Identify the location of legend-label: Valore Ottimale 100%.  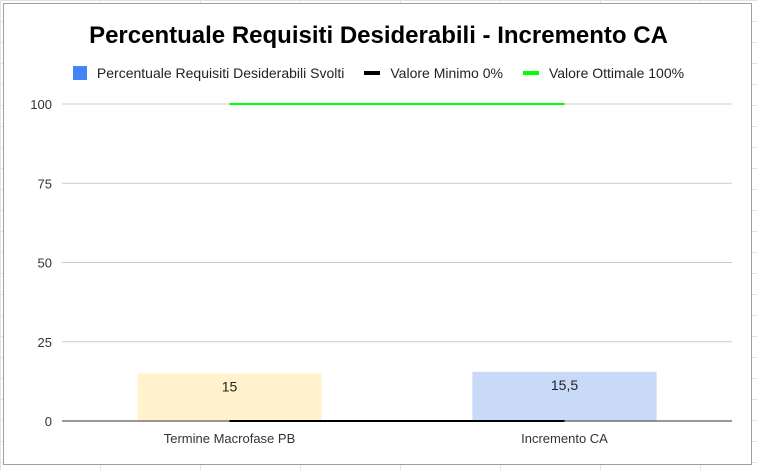
(616, 73).